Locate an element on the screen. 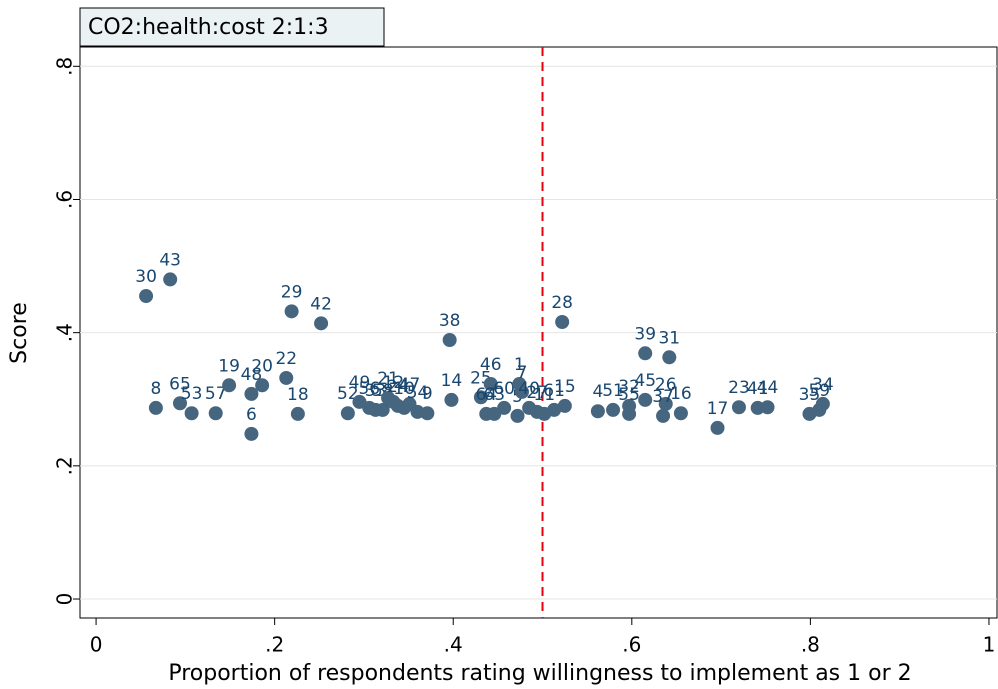 This screenshot has height=689, width=998. title-box is located at coordinates (232, 27).